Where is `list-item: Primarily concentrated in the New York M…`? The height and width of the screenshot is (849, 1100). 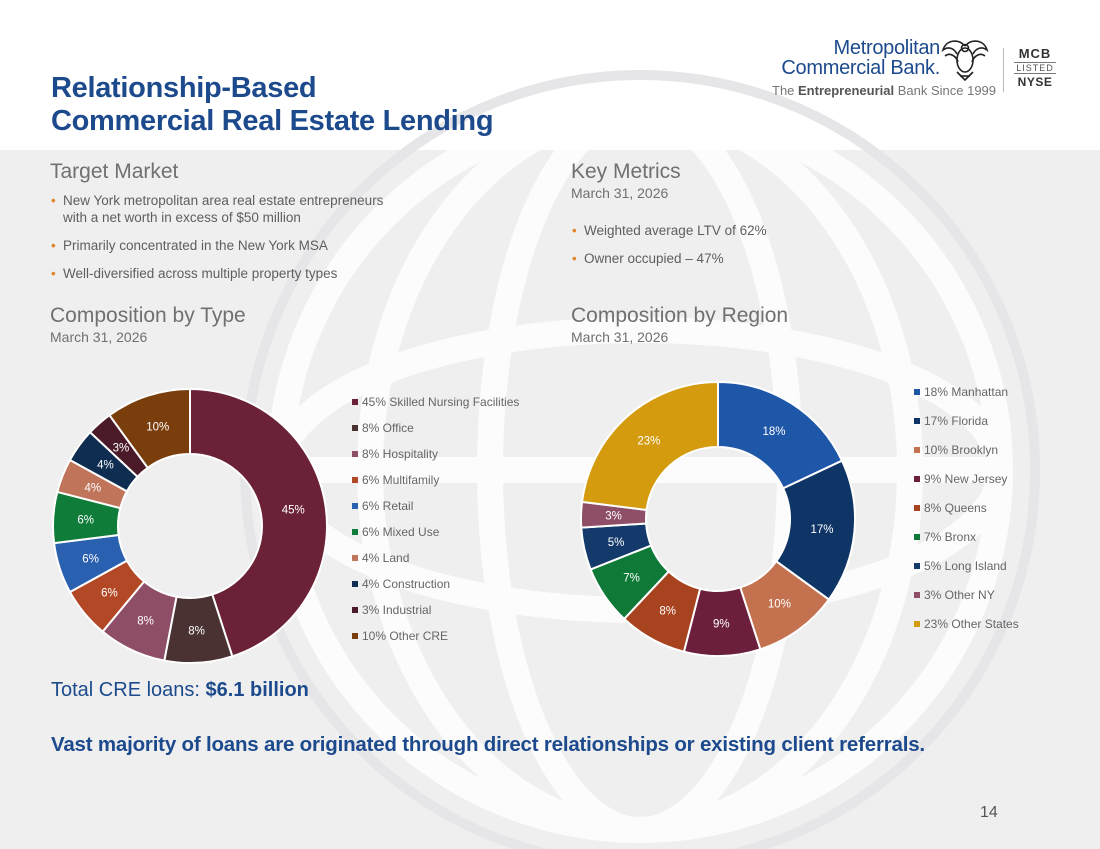 list-item: Primarily concentrated in the New York M… is located at coordinates (226, 245).